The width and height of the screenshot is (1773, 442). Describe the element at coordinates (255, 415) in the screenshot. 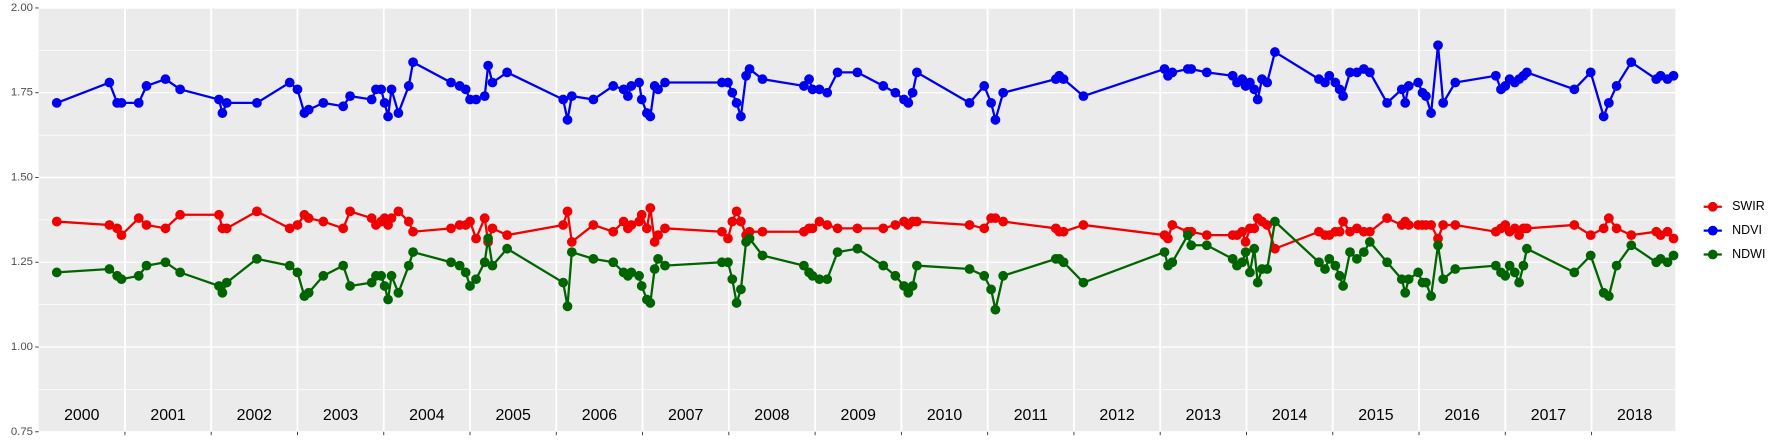

I see `year-label: 2002` at that location.